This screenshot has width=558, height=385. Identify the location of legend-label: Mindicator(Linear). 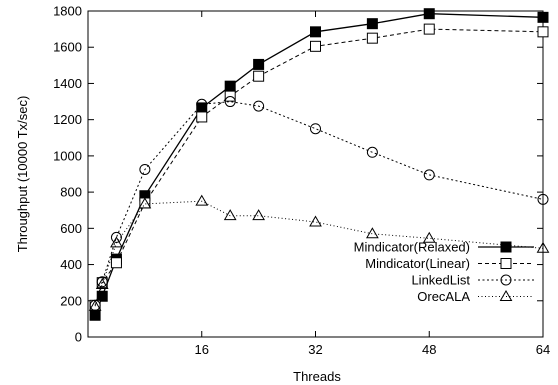
(417, 263).